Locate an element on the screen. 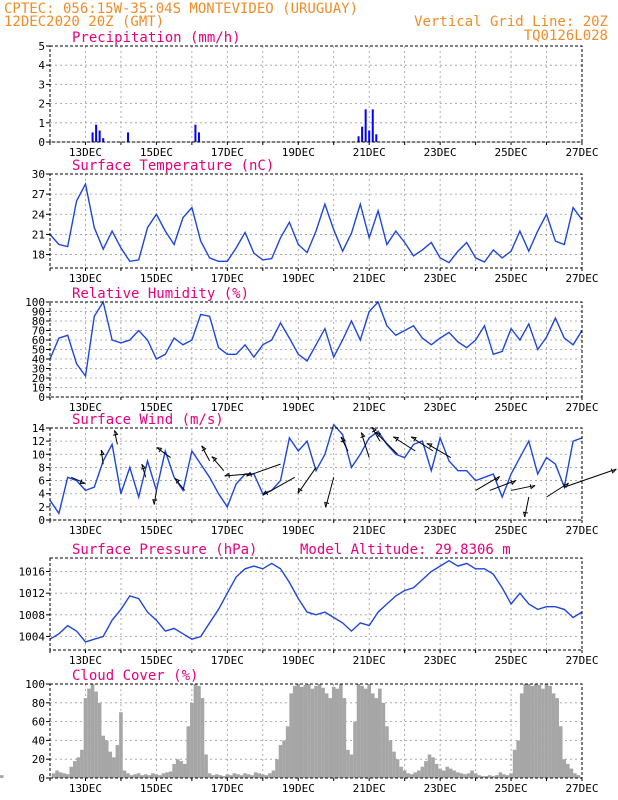  wind-ytick-label: 10 is located at coordinates (38, 454).